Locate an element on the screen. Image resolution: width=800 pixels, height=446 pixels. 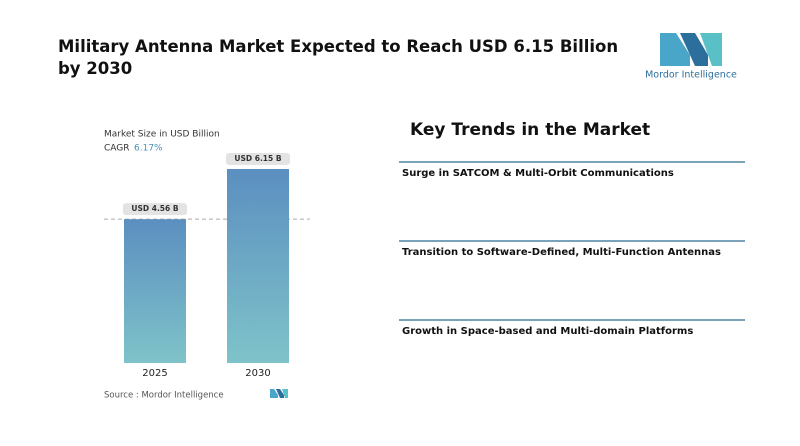
cagr-value: 6.17% is located at coordinates (148, 149).